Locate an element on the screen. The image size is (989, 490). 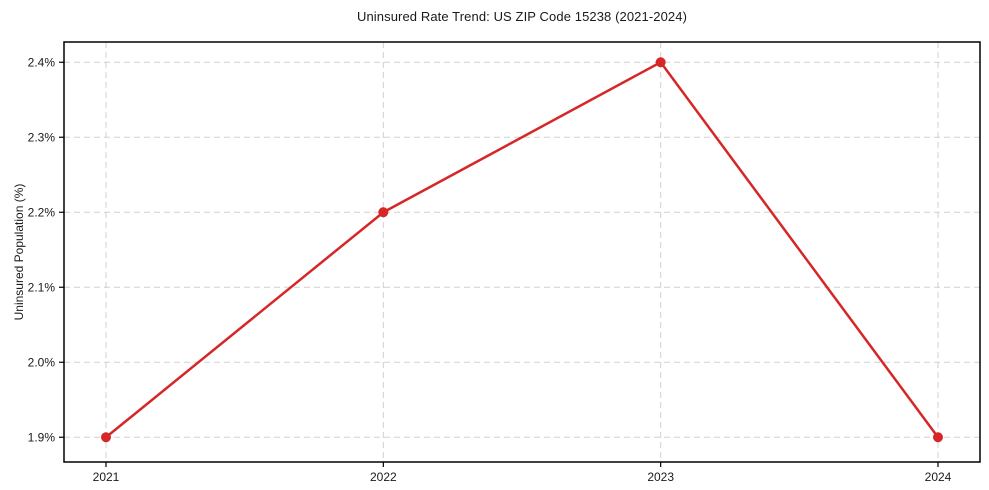
y-tick-label: 2.0% is located at coordinates (42, 362).